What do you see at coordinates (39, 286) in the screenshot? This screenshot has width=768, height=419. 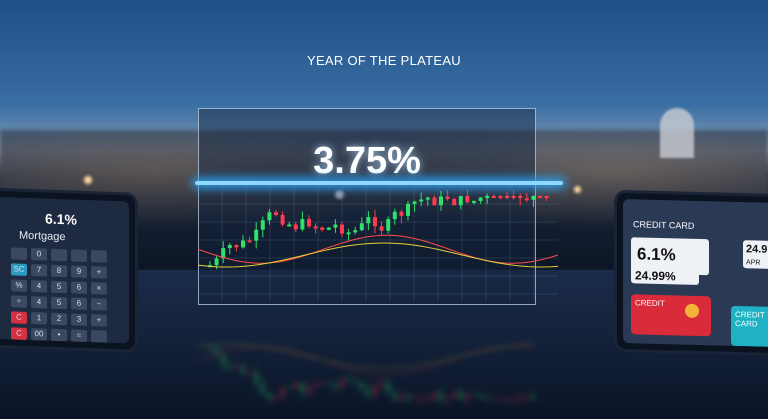 I see `calc-key: 4` at bounding box center [39, 286].